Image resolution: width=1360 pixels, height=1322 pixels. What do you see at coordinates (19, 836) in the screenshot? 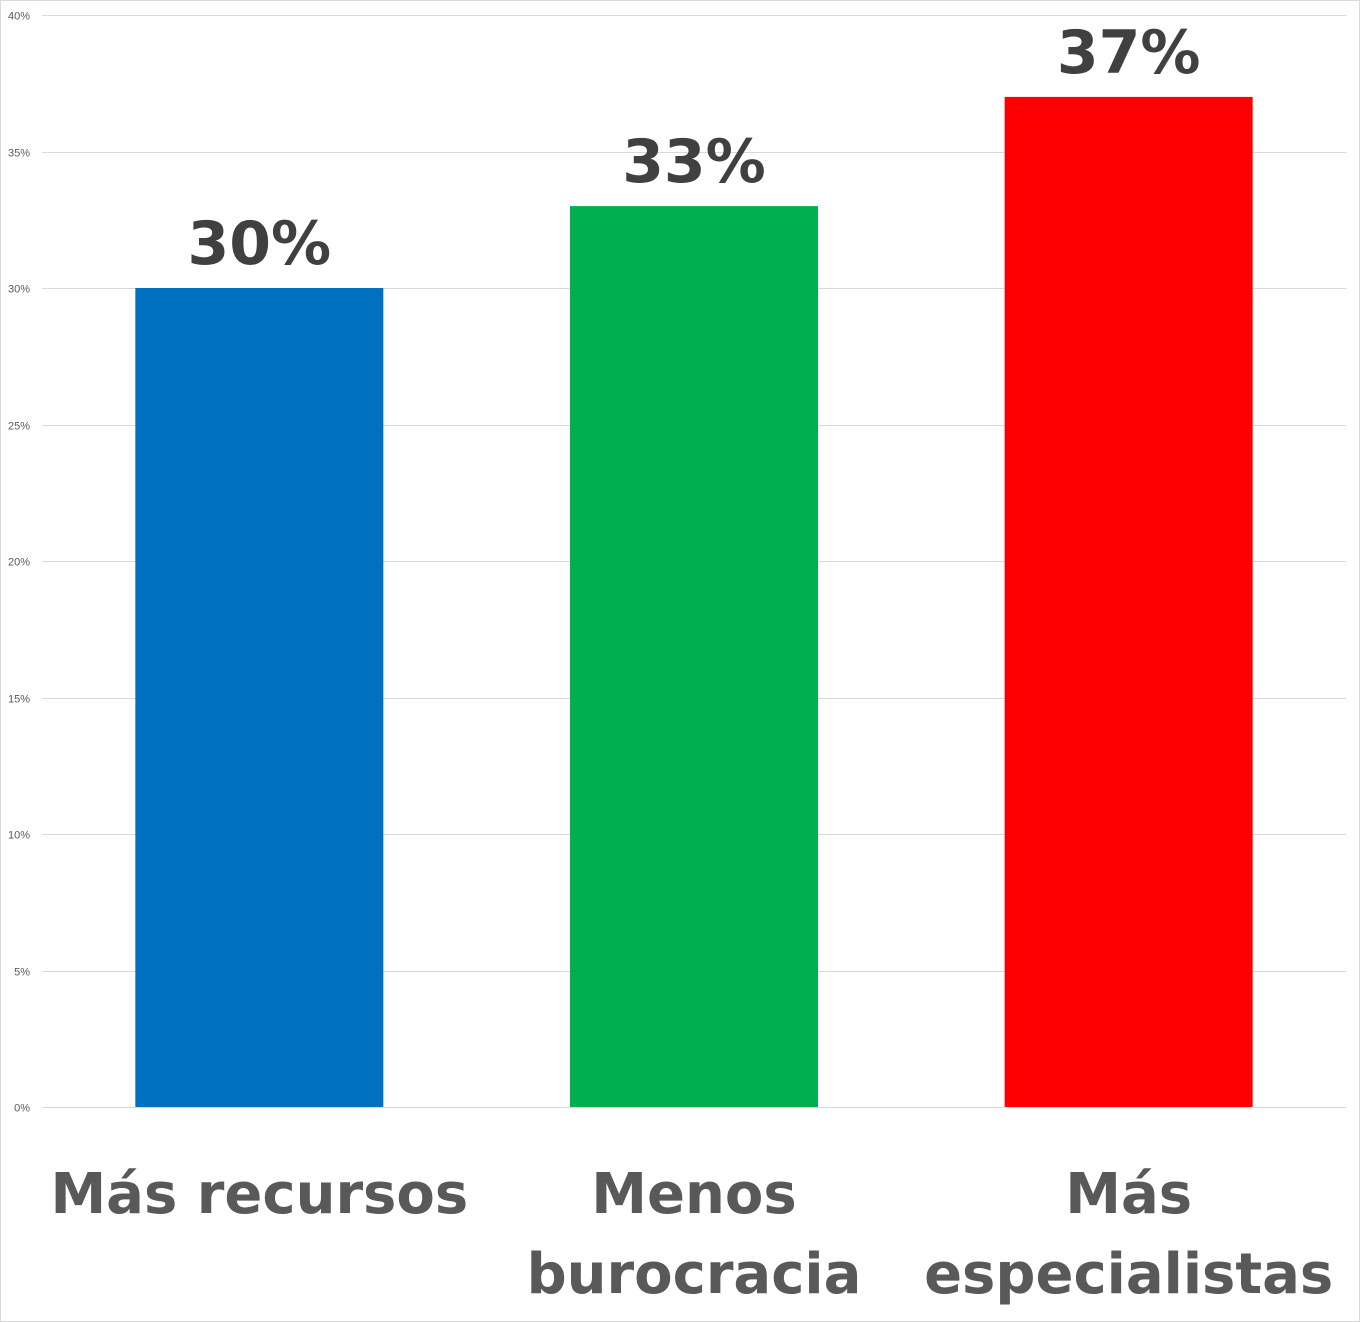
I see `y-tick-label: 10%` at bounding box center [19, 836].